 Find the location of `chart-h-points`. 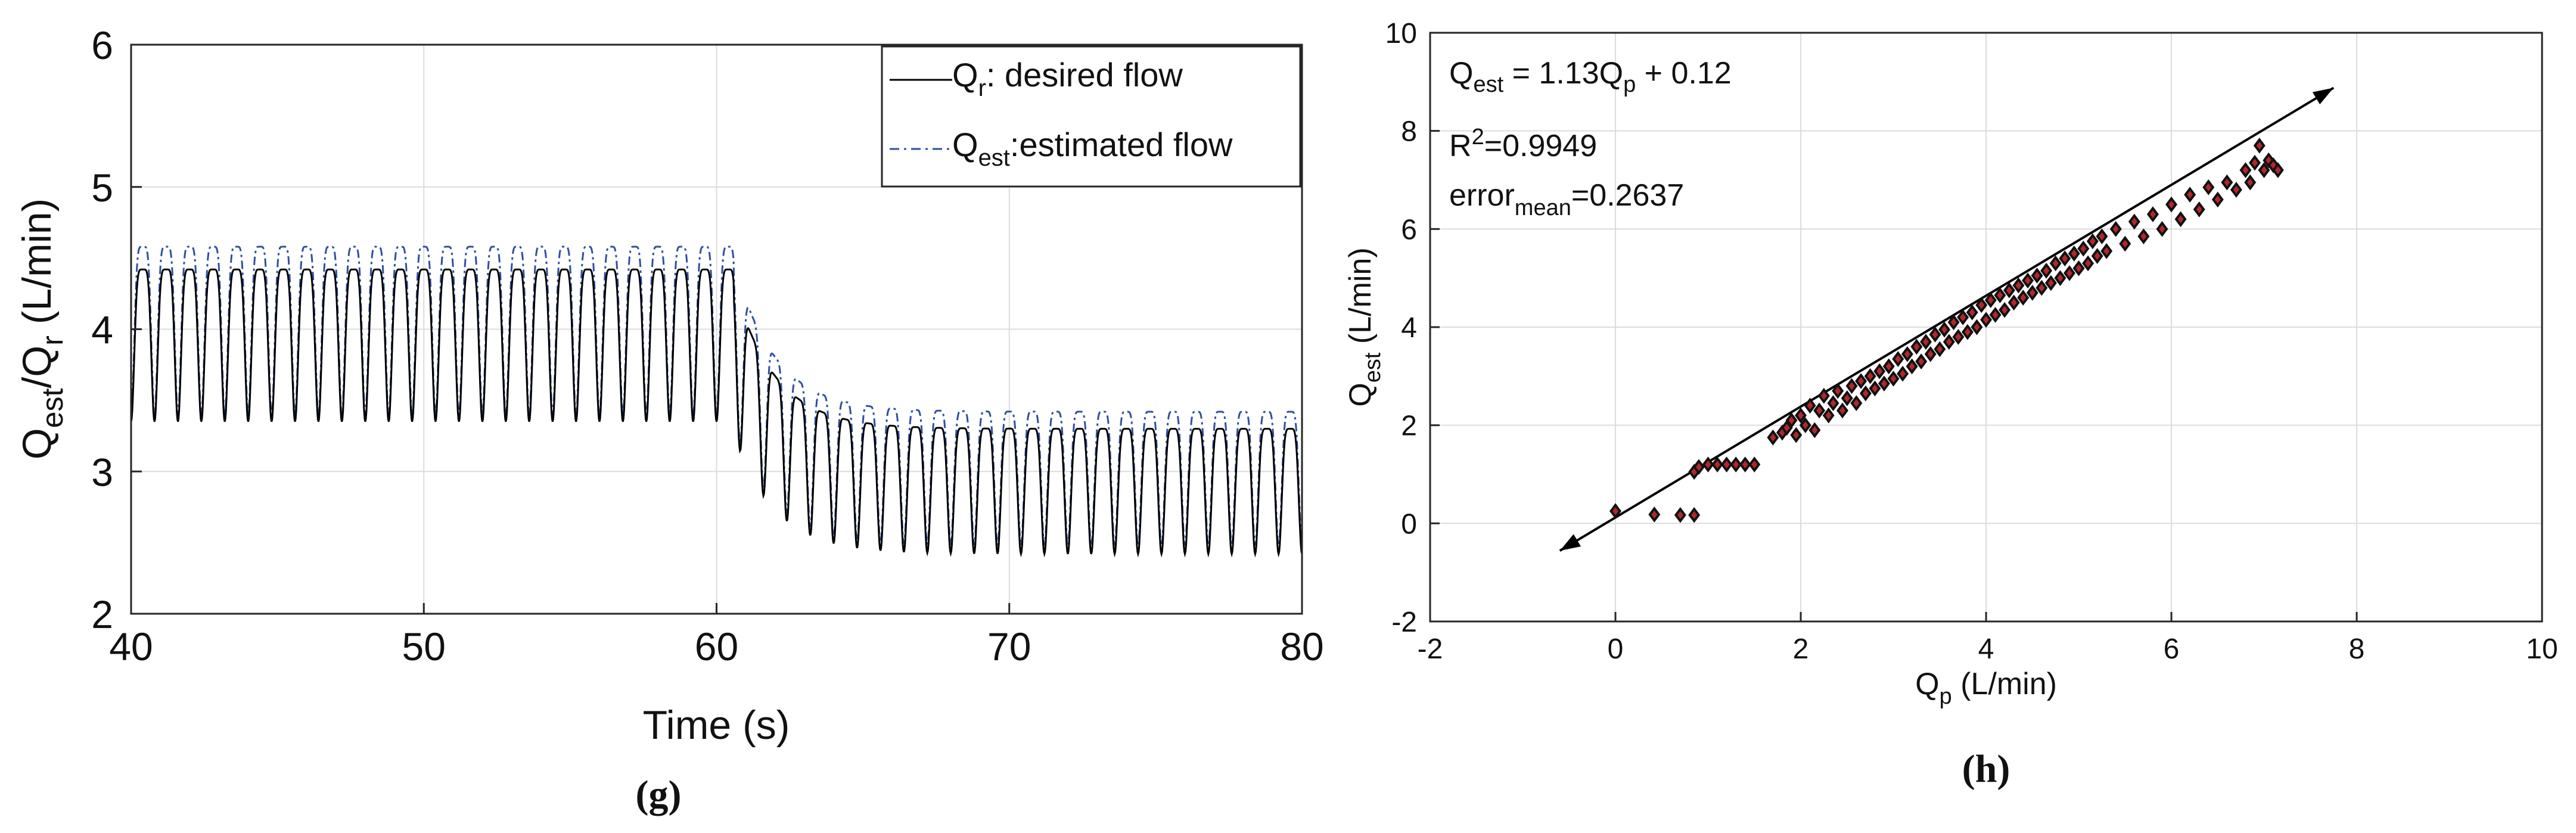

chart-h-points is located at coordinates (1946, 330).